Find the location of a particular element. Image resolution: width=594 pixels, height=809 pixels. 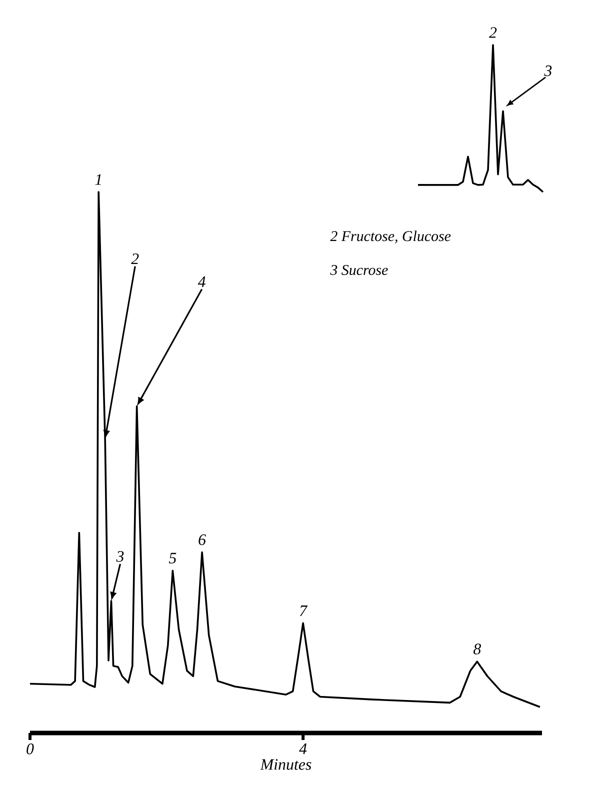

x-tick-label: 0 is located at coordinates (30, 749).